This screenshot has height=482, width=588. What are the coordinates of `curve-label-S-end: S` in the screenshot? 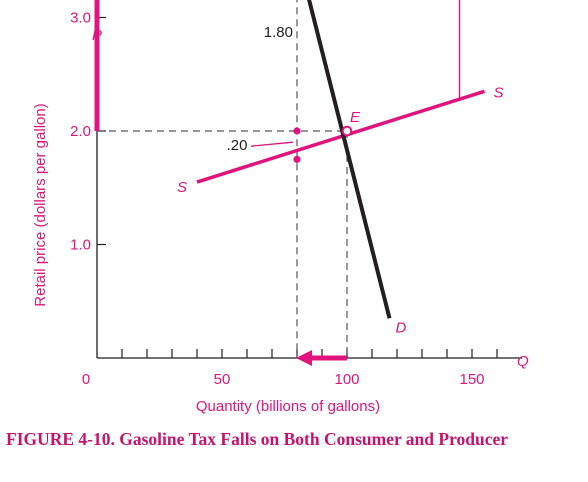 It's located at (499, 92).